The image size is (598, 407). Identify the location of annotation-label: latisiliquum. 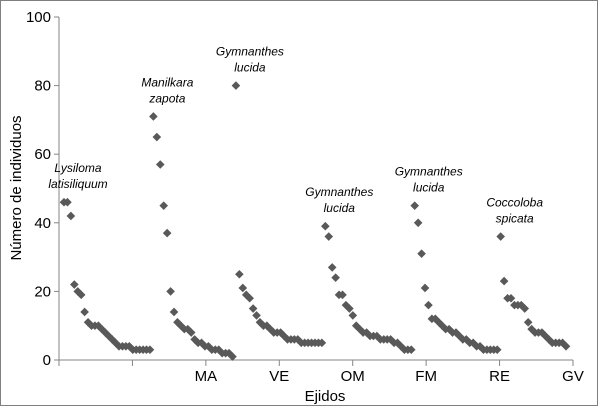
(77, 184).